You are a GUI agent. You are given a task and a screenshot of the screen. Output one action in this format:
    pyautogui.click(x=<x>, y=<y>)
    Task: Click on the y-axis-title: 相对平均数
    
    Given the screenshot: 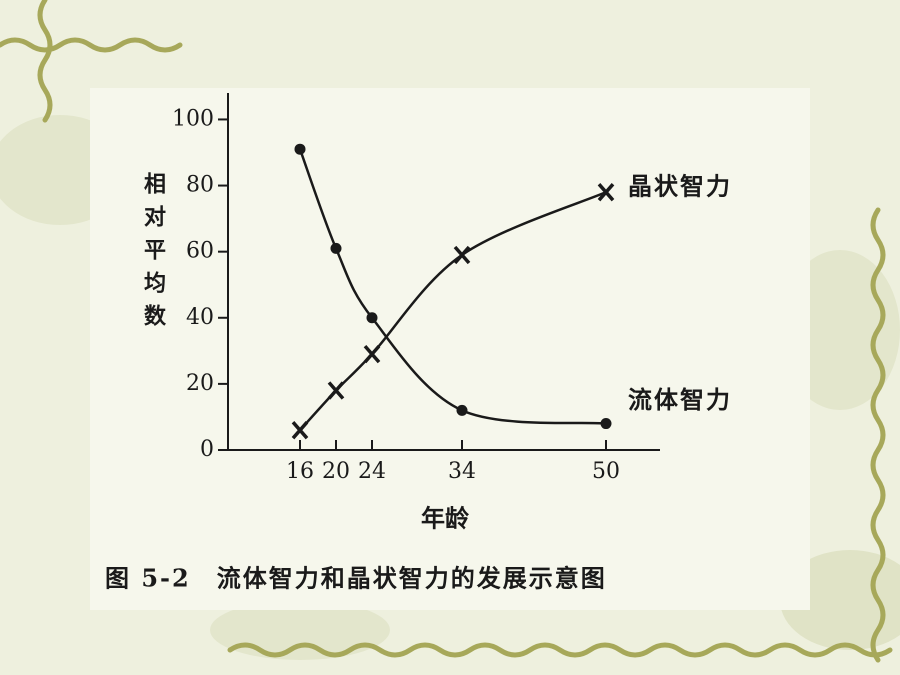 What is the action you would take?
    pyautogui.click(x=153, y=254)
    